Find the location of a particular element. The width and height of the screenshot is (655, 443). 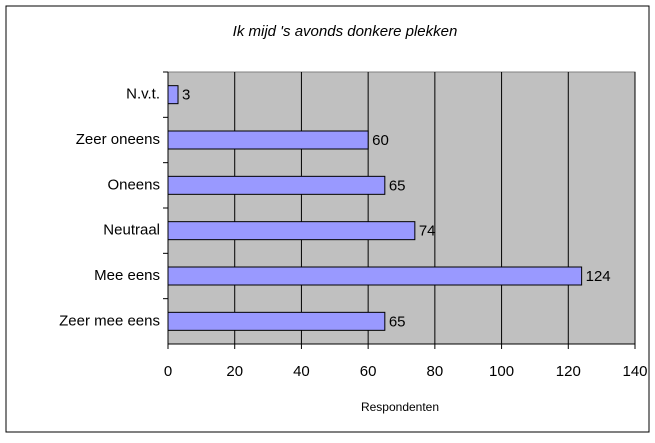

y-tick-label: Zeer oneens is located at coordinates (118, 139).